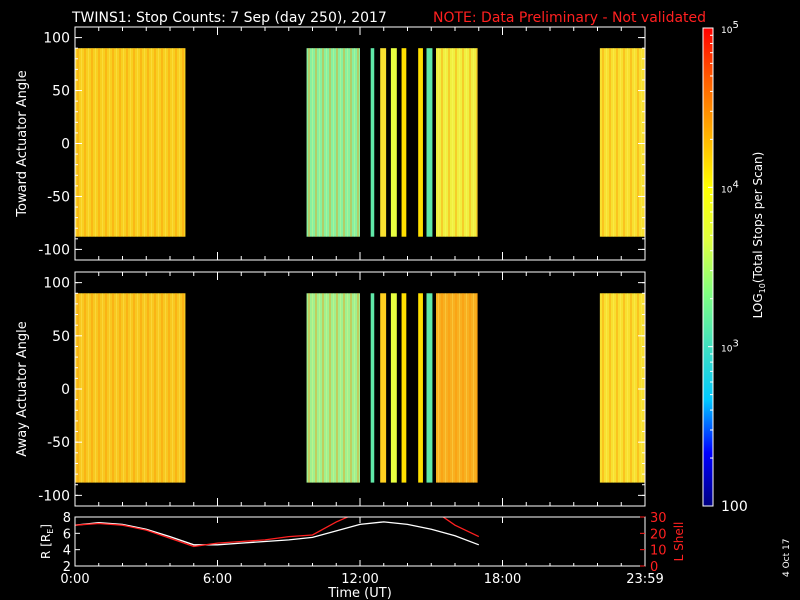 This screenshot has width=800, height=600. I want to click on x-tick-label: 12:00, so click(359, 579).